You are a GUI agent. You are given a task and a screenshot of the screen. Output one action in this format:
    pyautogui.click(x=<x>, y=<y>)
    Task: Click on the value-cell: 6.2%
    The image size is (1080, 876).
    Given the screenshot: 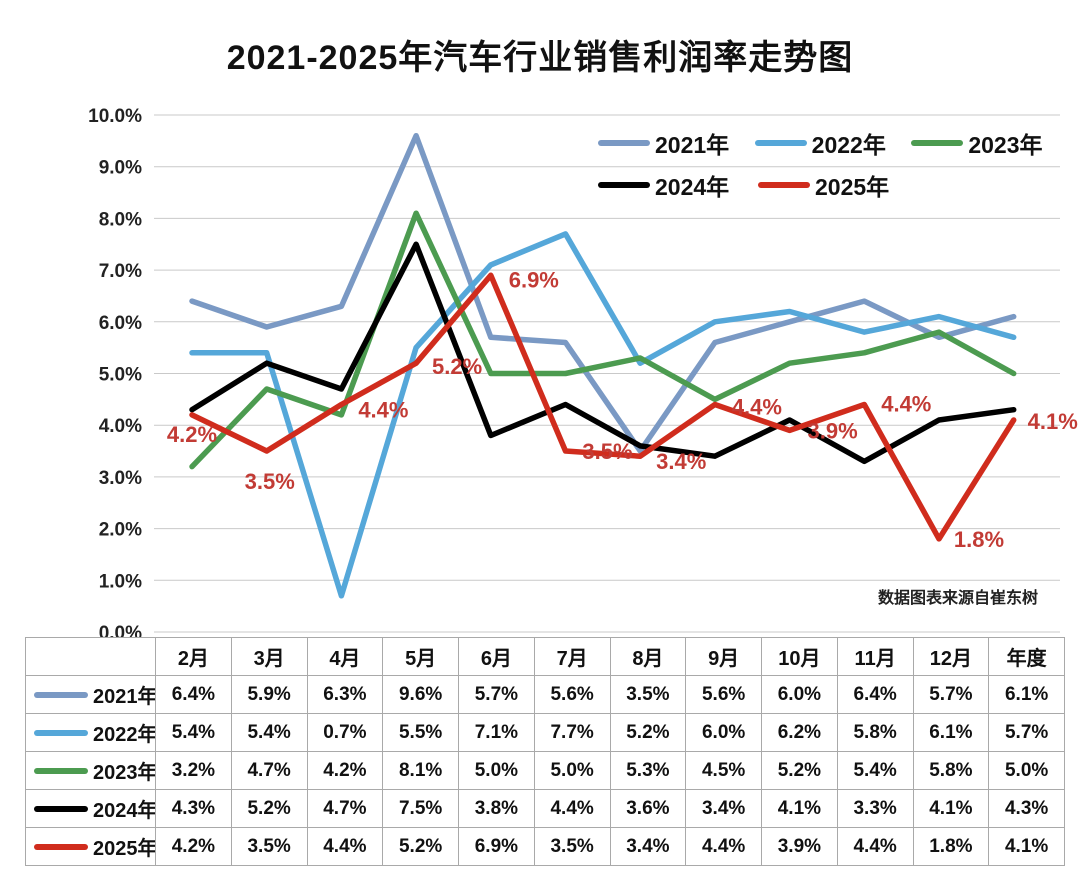 What is the action you would take?
    pyautogui.click(x=799, y=732)
    